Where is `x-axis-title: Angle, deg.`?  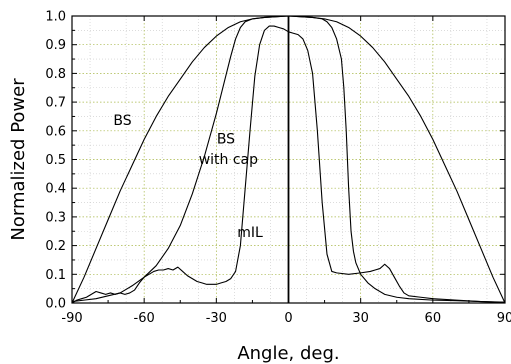 x-axis-title: Angle, deg. is located at coordinates (288, 353).